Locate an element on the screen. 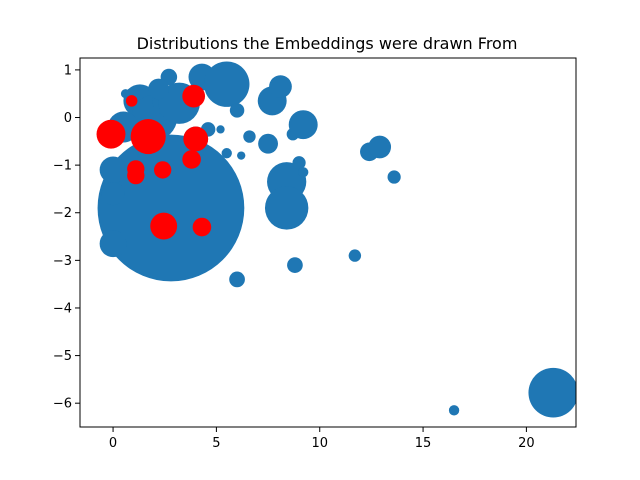 Image resolution: width=640 pixels, height=480 pixels. y-tick-label: −4 is located at coordinates (62, 308).